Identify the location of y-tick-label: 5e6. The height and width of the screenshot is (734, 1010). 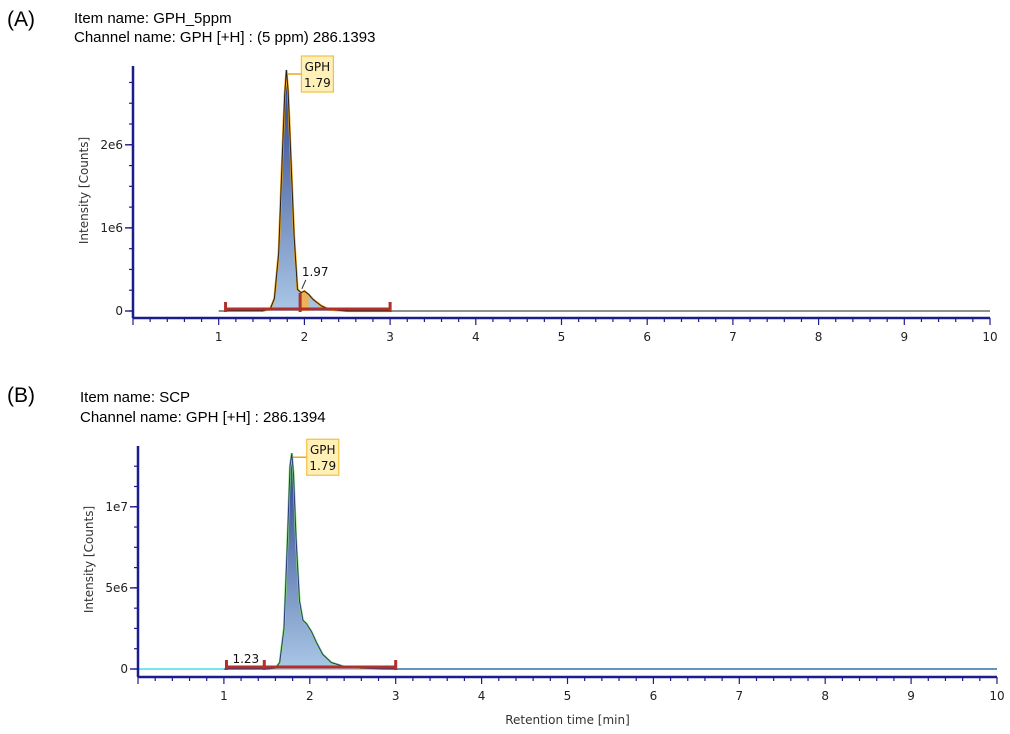
(116, 588).